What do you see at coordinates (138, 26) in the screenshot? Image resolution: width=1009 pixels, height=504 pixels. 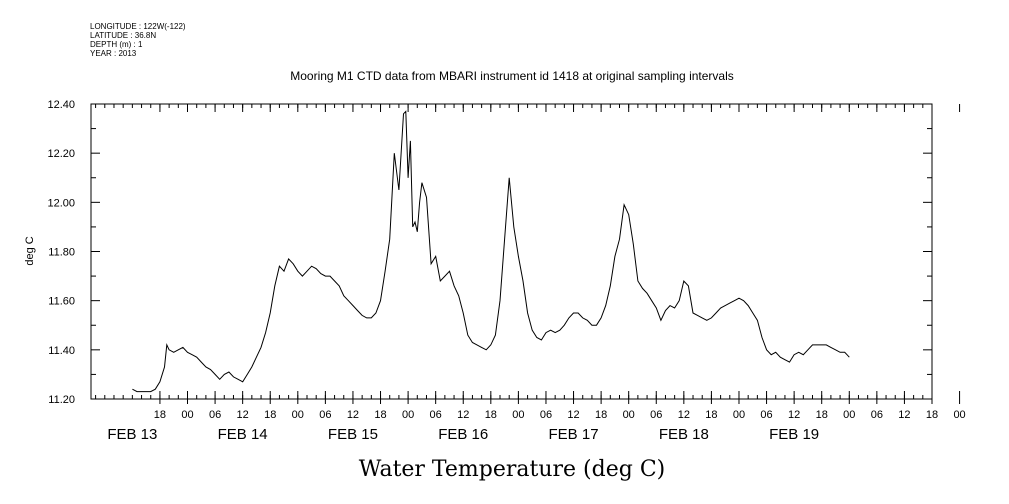 I see `longitude-label: LONGITUDE : 122W(-122)` at bounding box center [138, 26].